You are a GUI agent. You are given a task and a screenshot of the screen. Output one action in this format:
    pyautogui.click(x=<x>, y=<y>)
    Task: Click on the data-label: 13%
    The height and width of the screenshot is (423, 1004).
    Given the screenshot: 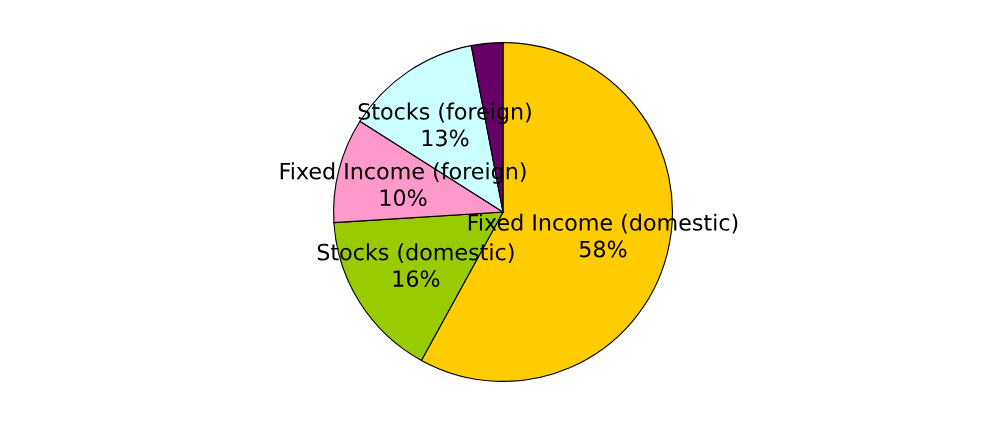 What is the action you would take?
    pyautogui.click(x=445, y=138)
    